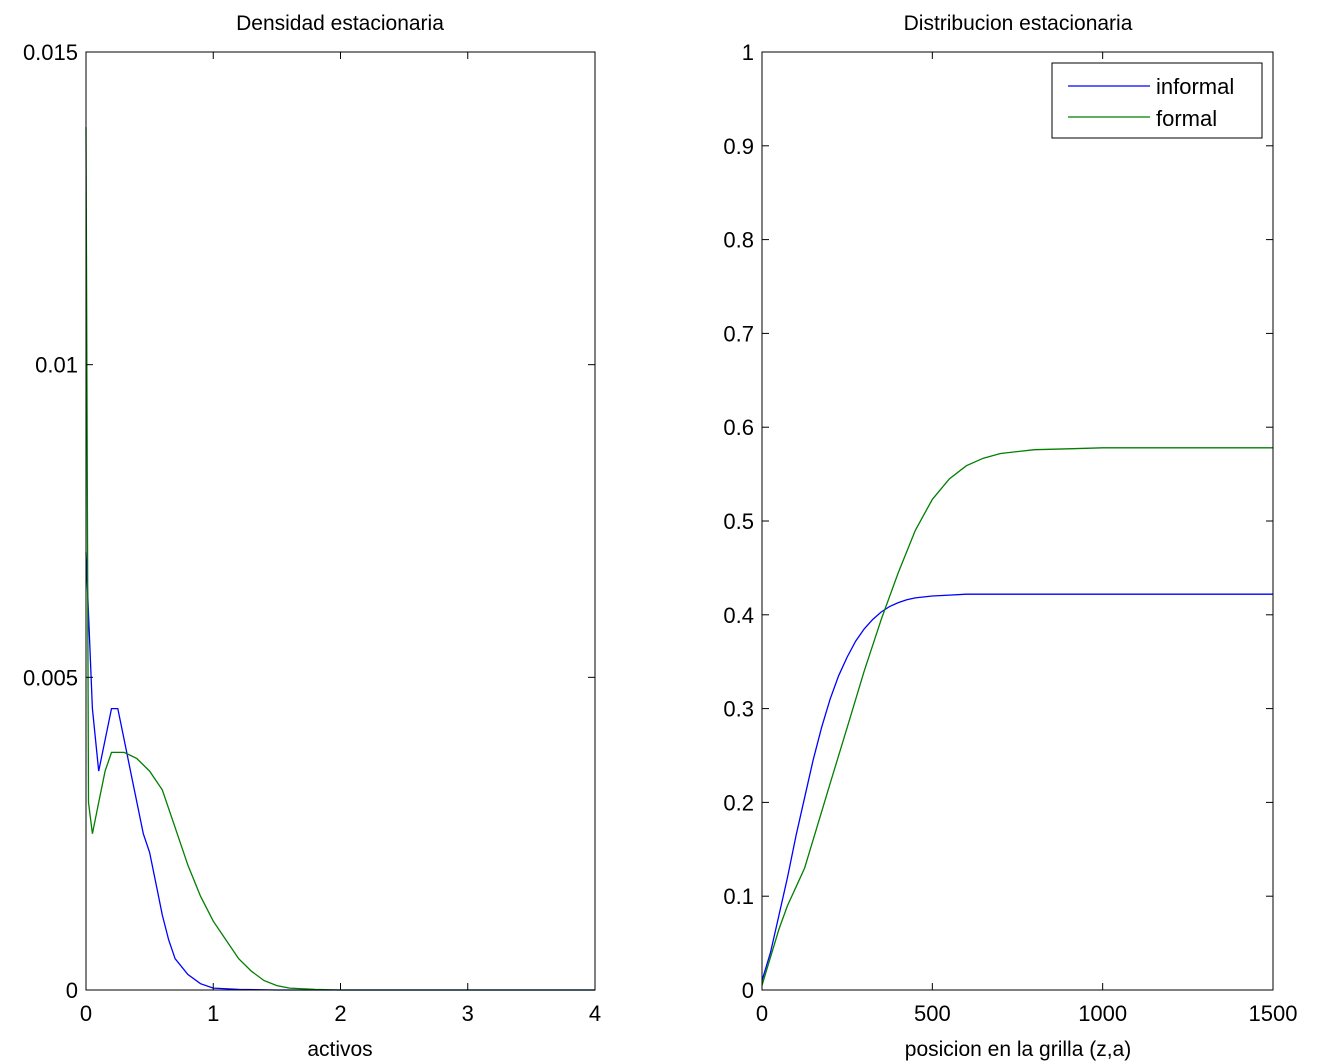 The height and width of the screenshot is (1064, 1317). Describe the element at coordinates (738, 615) in the screenshot. I see `y-tick-label: 0.4` at that location.